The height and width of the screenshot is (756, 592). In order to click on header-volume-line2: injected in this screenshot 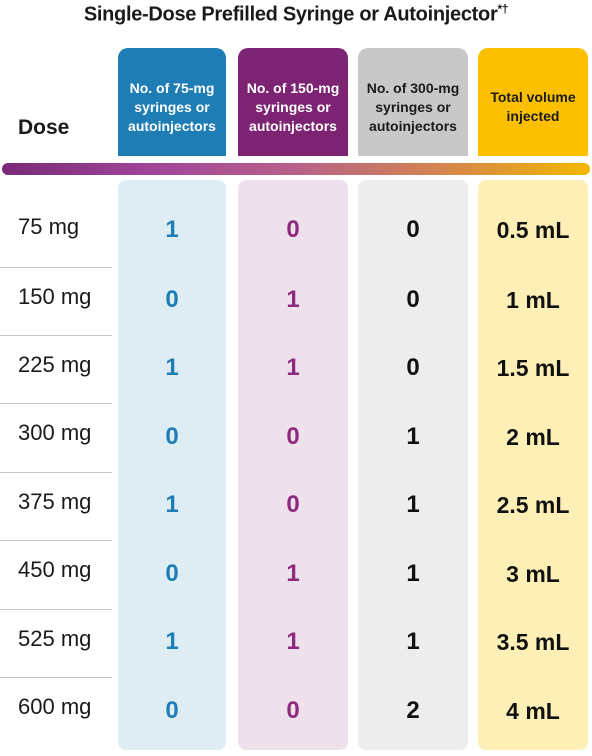, I will do `click(533, 116)`.